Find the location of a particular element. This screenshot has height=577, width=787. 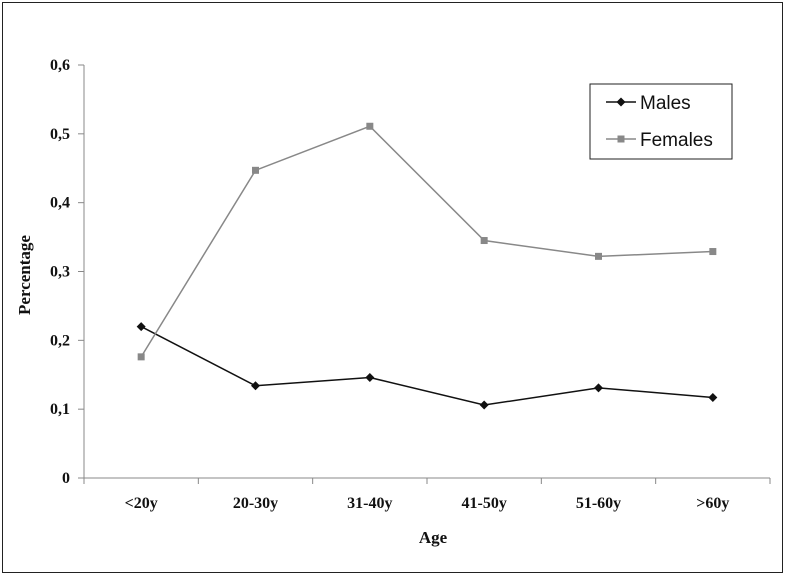

y-tick-labels: 0 0,1 0,2 0,3 0,4 0,5 0,6 is located at coordinates (60, 272).